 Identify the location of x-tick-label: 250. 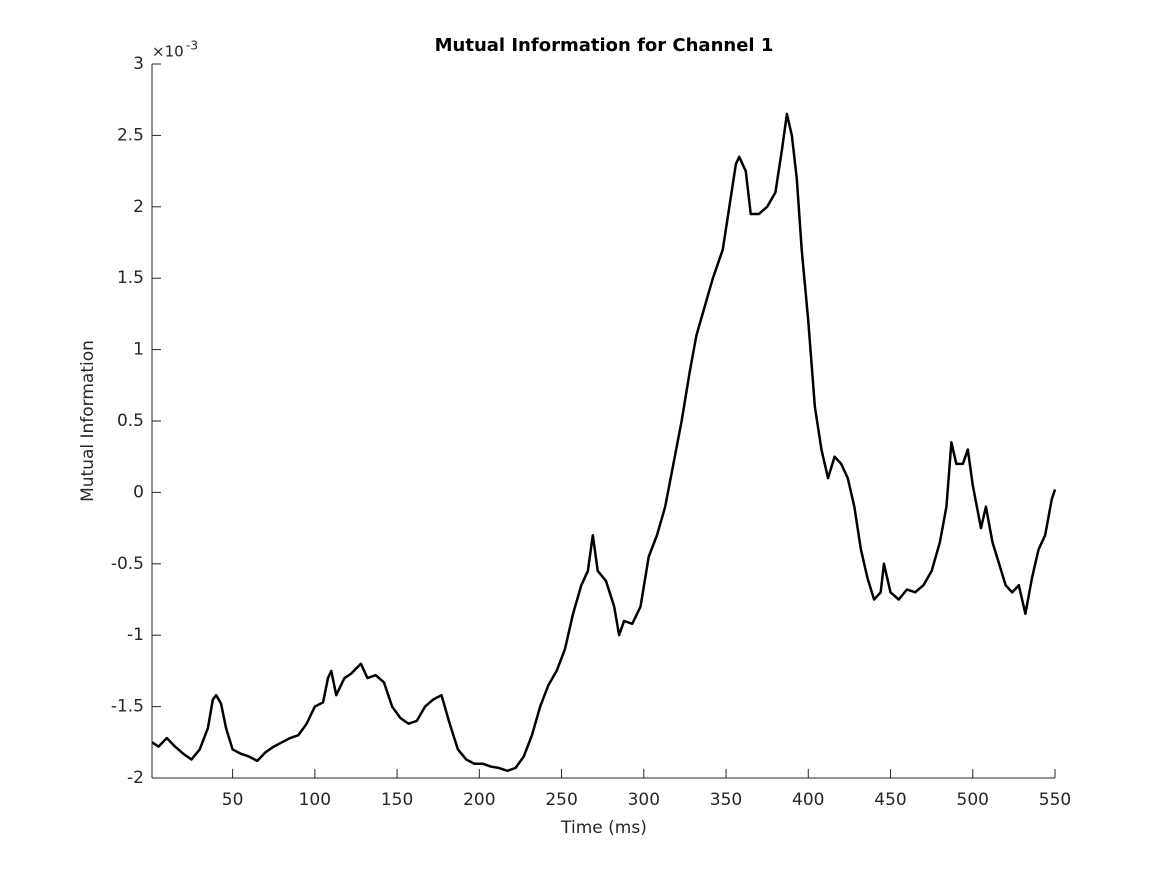
(561, 800).